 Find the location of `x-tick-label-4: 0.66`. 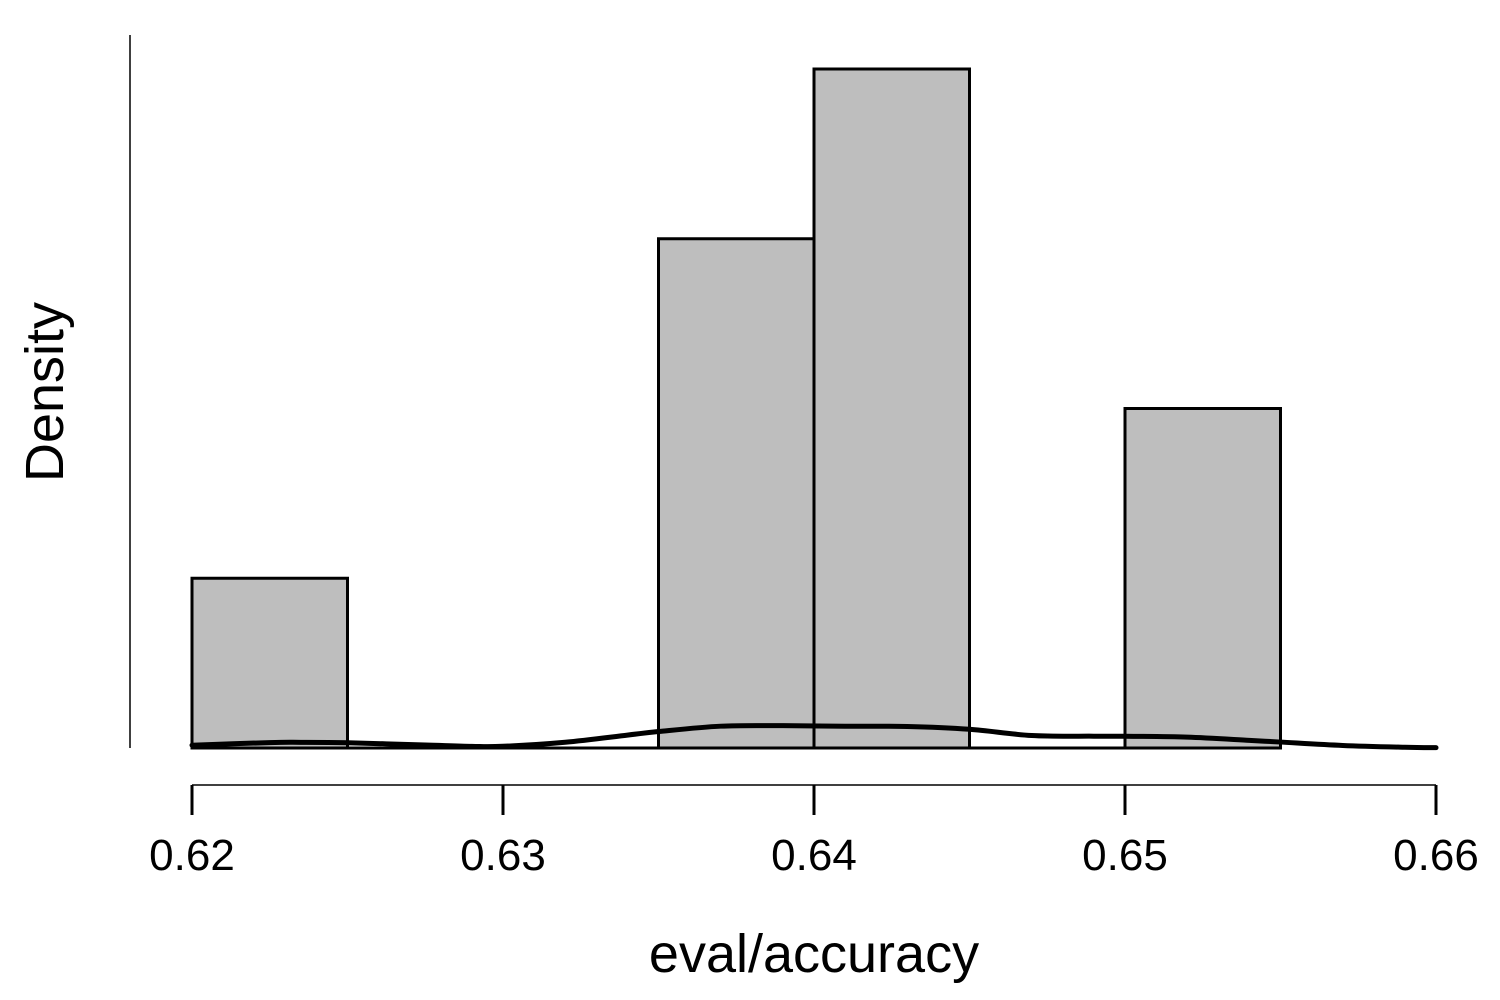

x-tick-label-4: 0.66 is located at coordinates (1436, 855).